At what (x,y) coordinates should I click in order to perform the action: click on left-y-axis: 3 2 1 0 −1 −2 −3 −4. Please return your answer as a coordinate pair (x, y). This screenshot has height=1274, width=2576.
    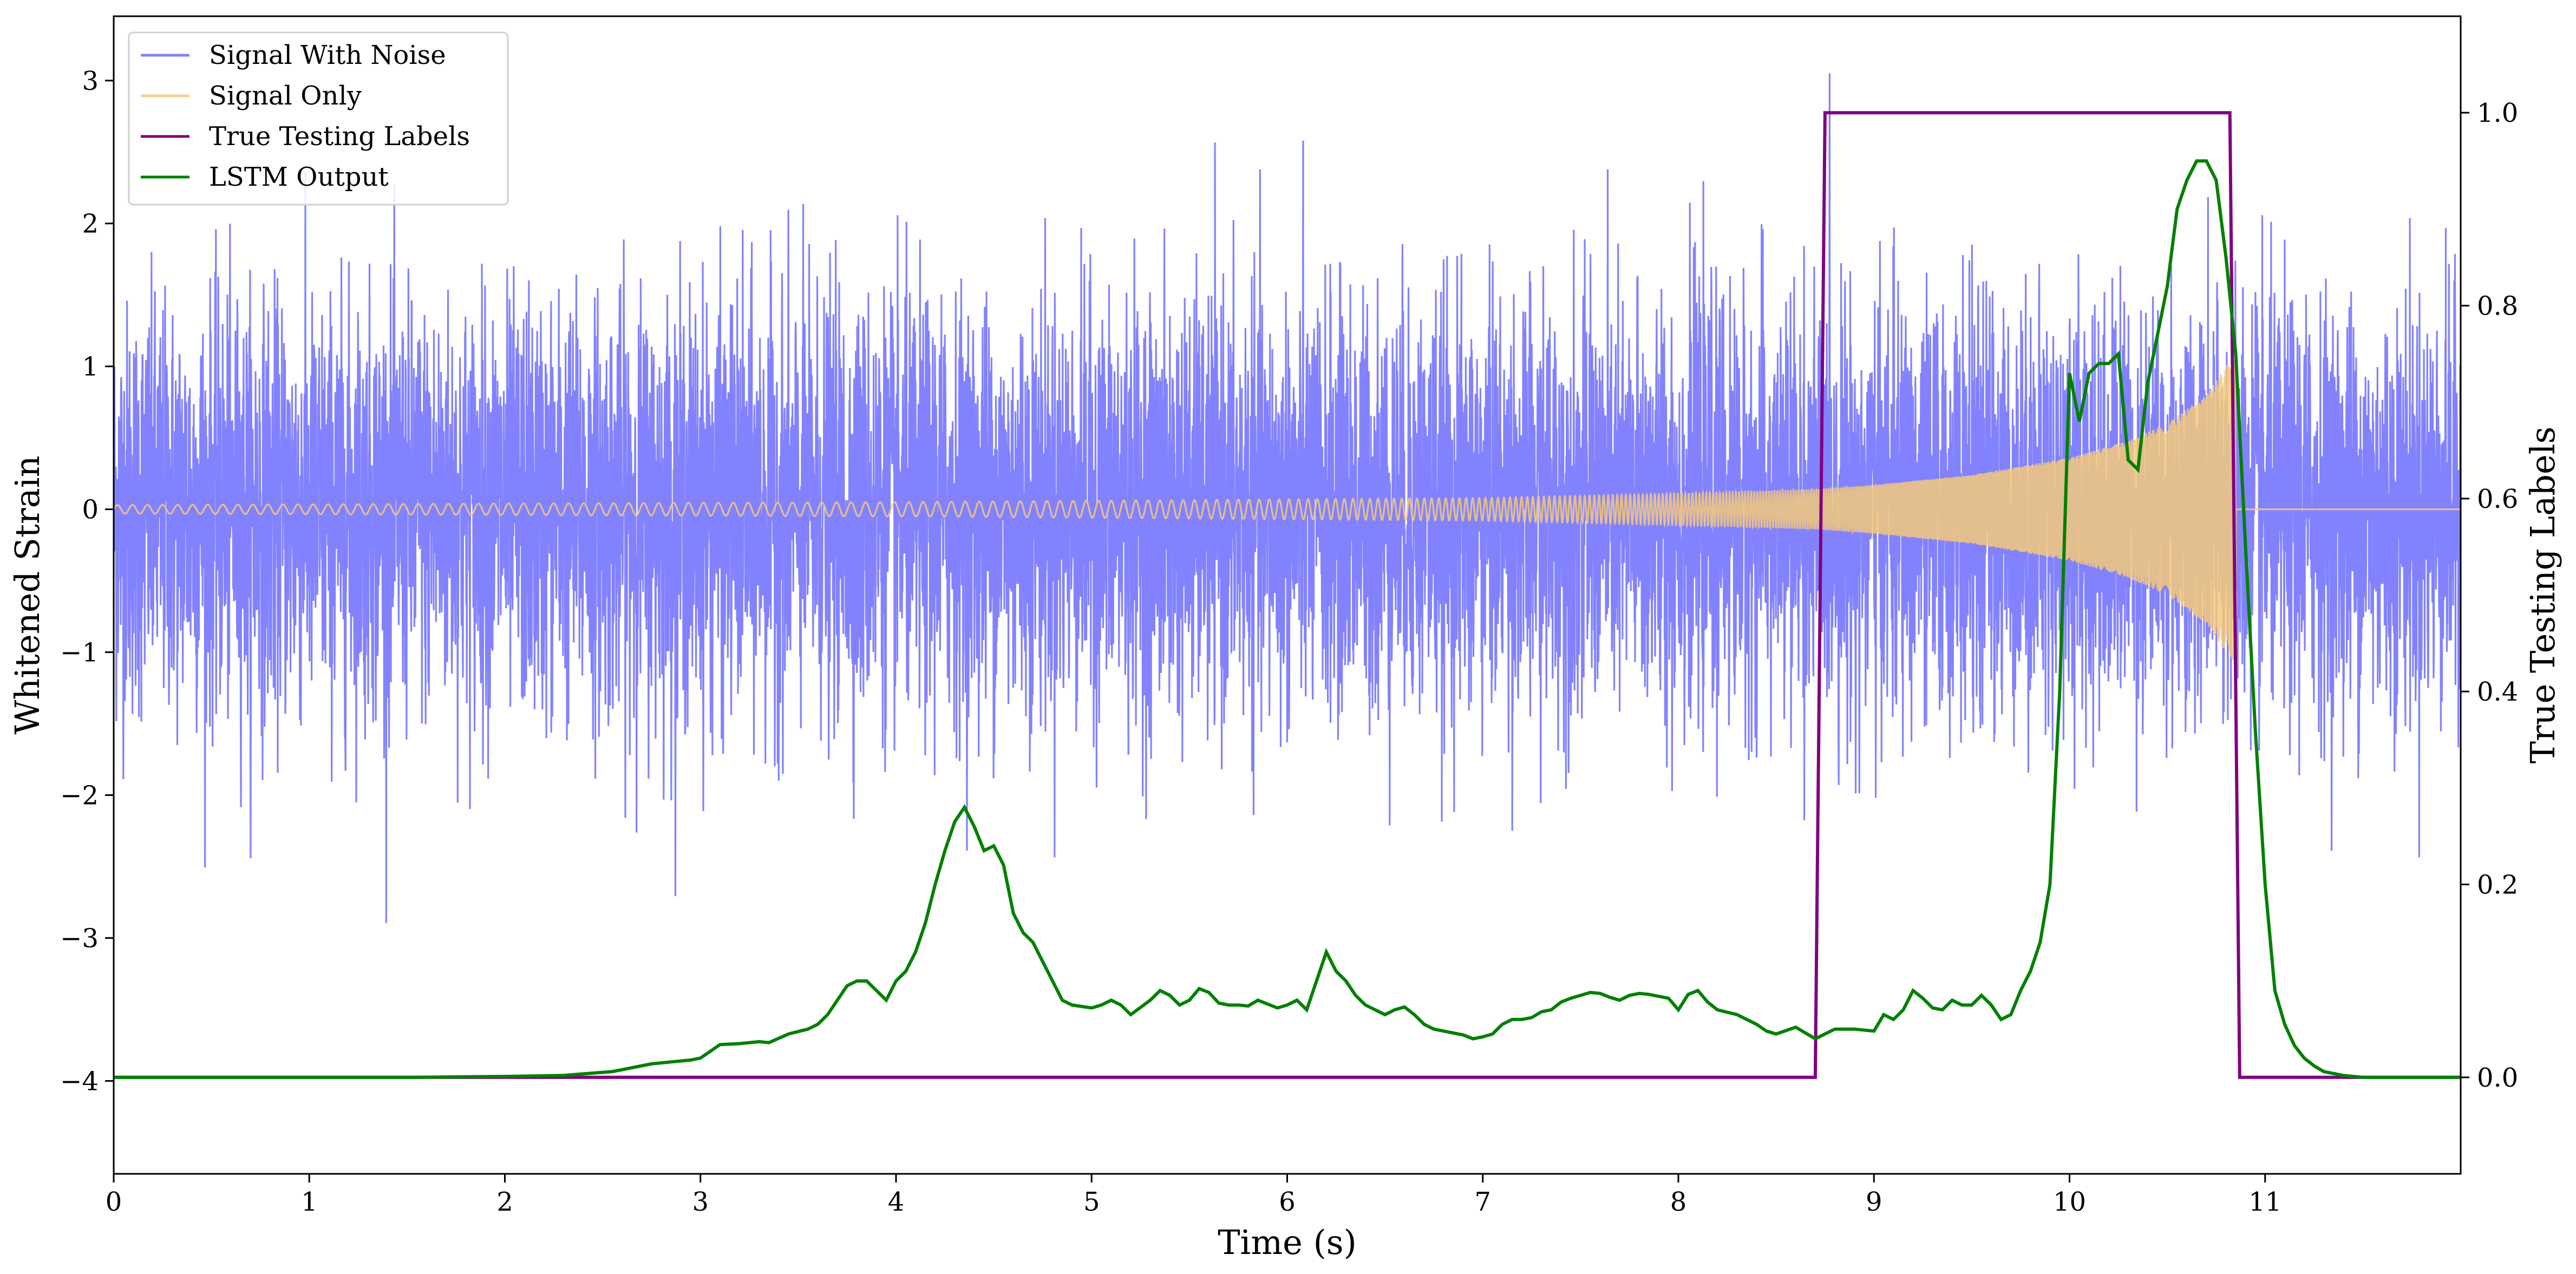
    Looking at the image, I should click on (87, 581).